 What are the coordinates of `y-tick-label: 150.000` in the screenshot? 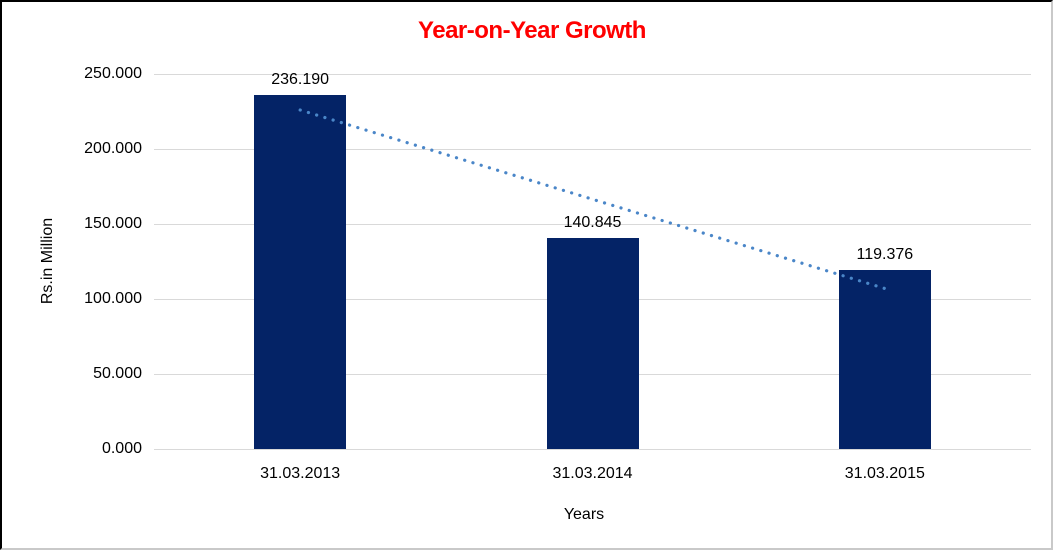 It's located at (113, 223).